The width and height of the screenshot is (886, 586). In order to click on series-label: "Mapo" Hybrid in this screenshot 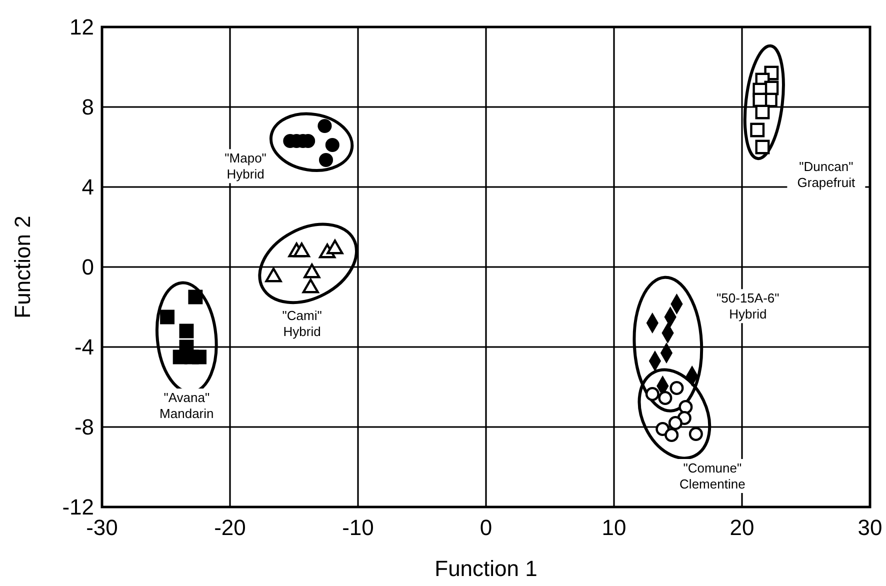, I will do `click(245, 166)`.